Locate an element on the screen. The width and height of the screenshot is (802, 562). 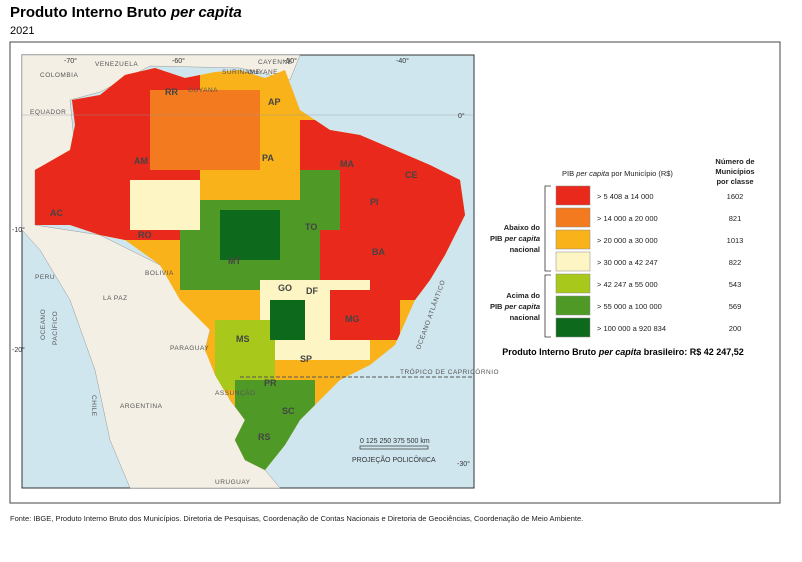
legend-count: 543 is located at coordinates (735, 284).